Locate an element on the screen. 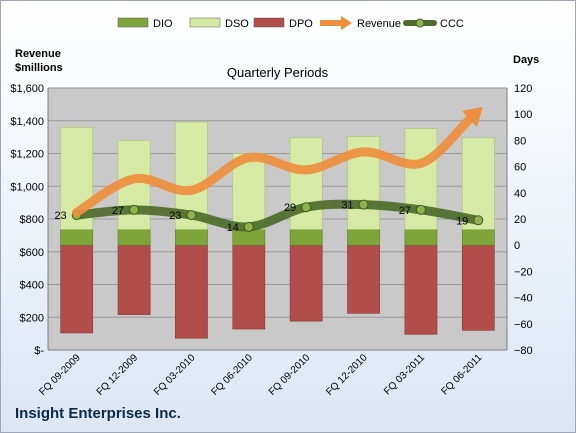 The image size is (576, 433). right-tick-label: 60 is located at coordinates (520, 168).